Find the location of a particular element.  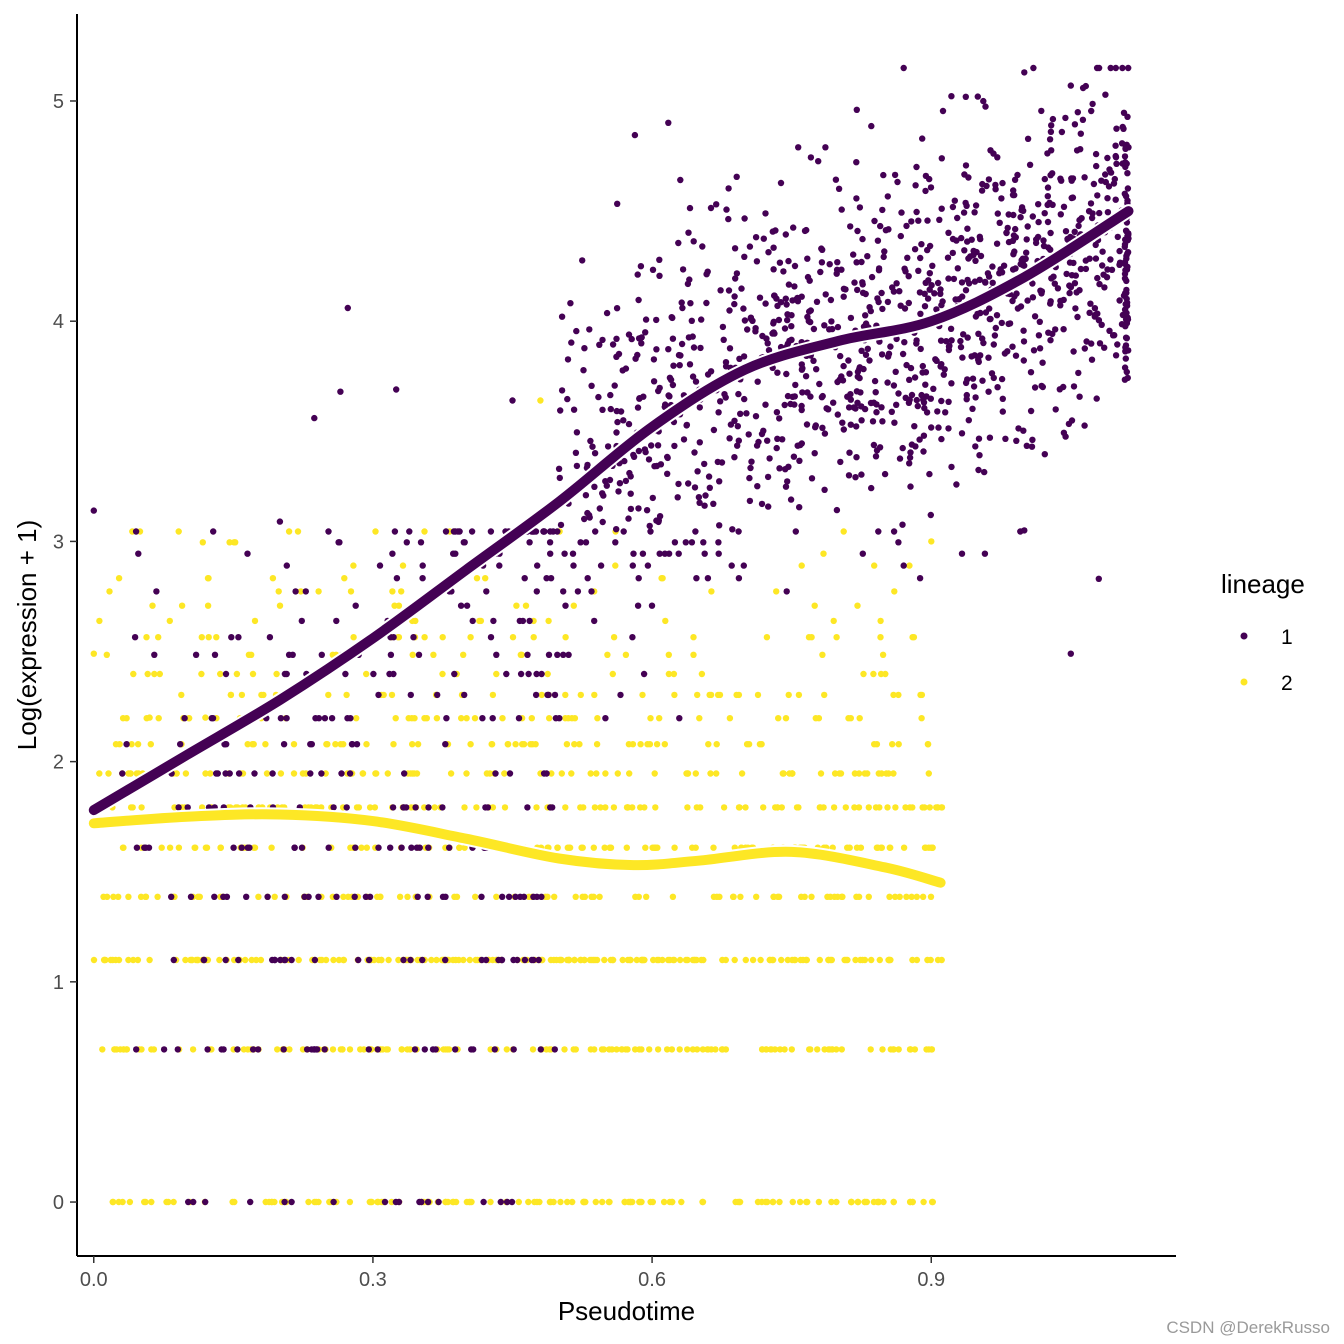

y-tick-label: 2 is located at coordinates (58, 763).